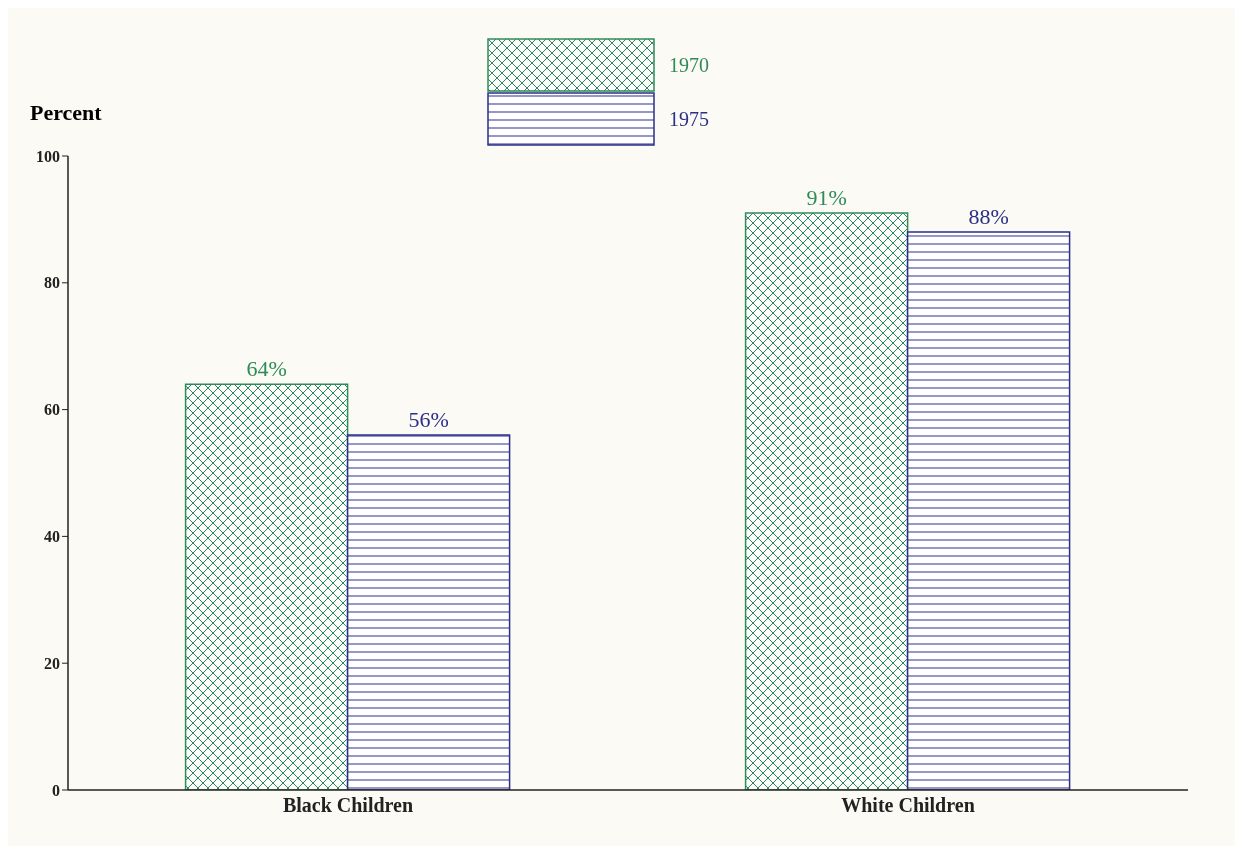  What do you see at coordinates (52, 537) in the screenshot?
I see `y-tick-label: 40` at bounding box center [52, 537].